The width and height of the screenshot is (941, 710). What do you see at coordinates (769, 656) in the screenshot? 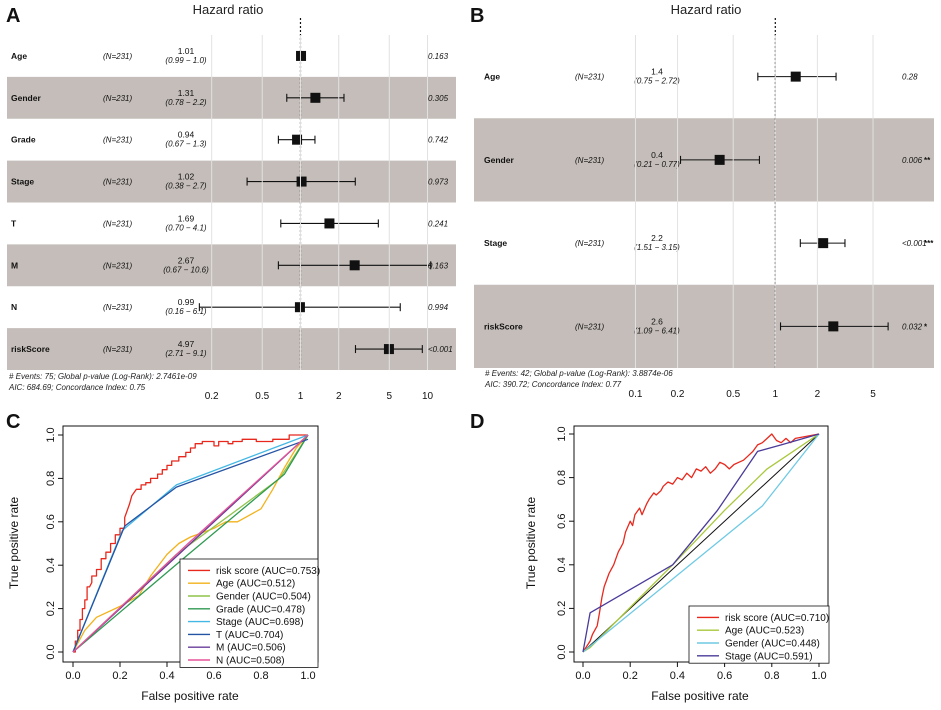
I see `roc-legend-label: Stage (AUC=0.591)` at bounding box center [769, 656].